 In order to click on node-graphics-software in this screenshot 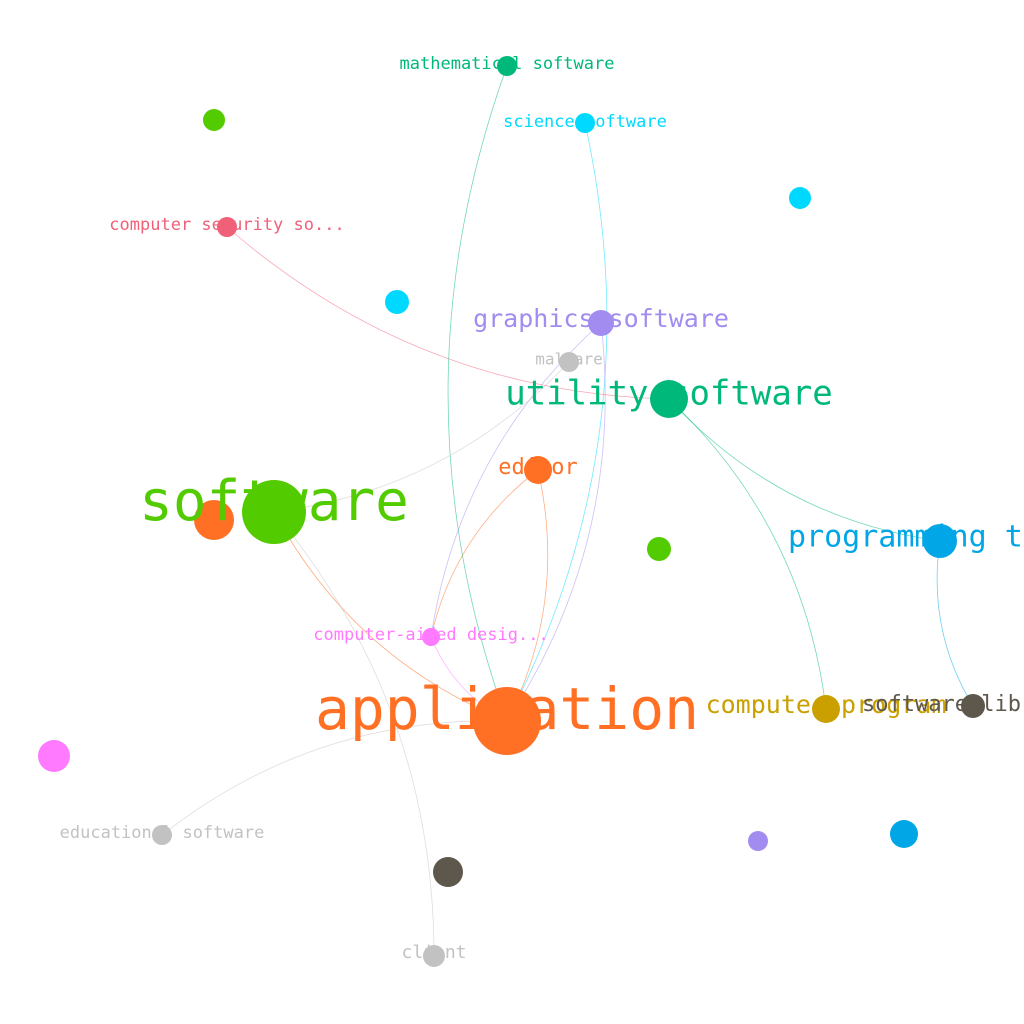, I will do `click(601, 323)`.